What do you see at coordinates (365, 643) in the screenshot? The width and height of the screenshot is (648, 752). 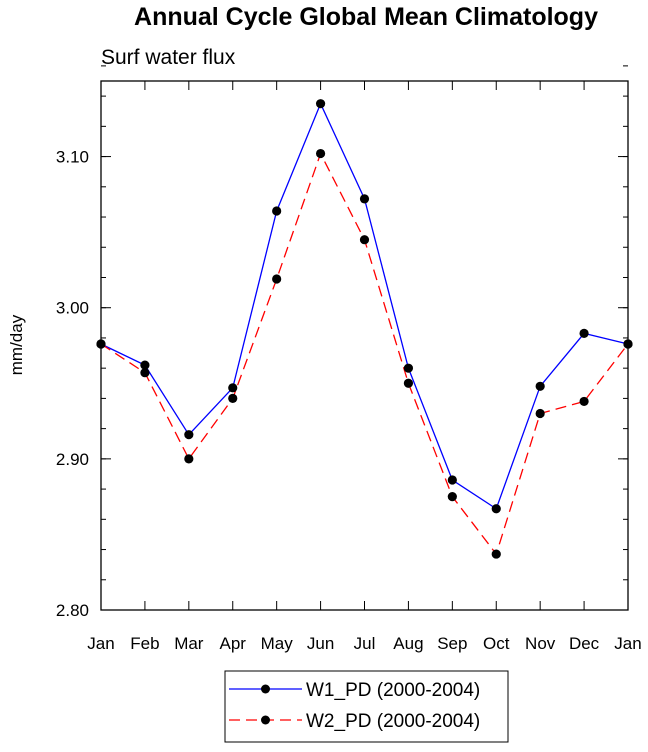 I see `x-tick-label: Jul` at bounding box center [365, 643].